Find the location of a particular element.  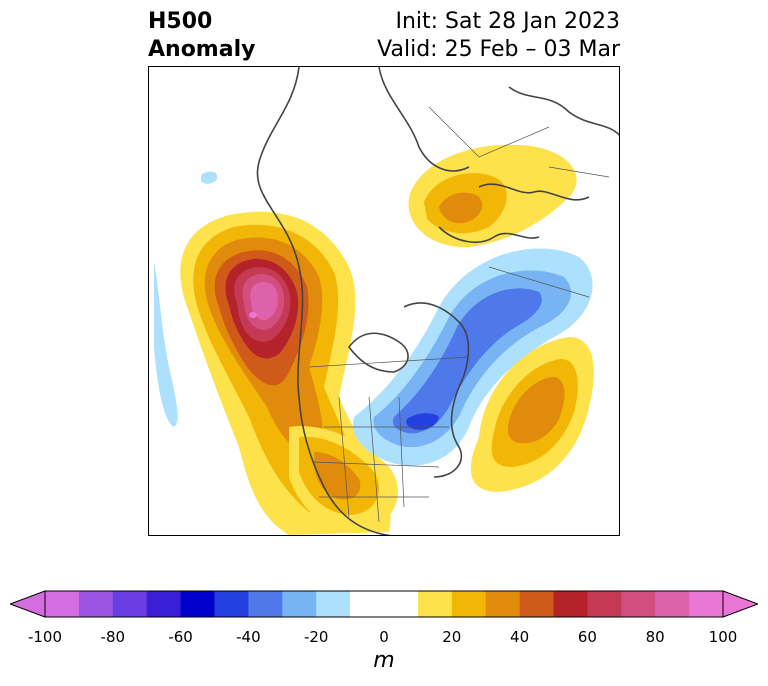

siberian-ridge is located at coordinates (492, 196).